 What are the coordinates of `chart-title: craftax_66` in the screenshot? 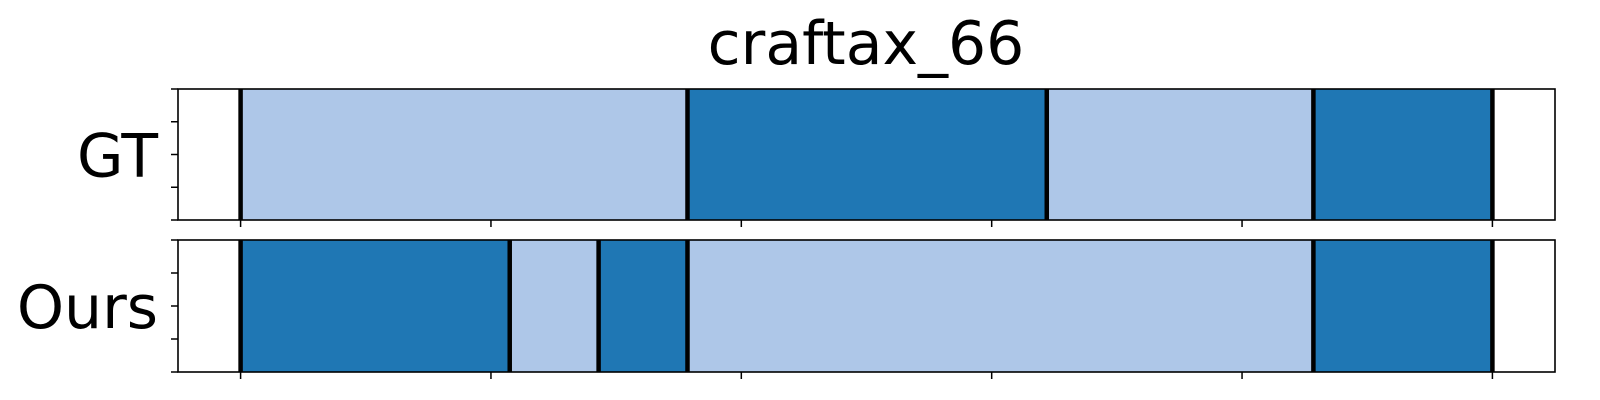 It's located at (866, 44).